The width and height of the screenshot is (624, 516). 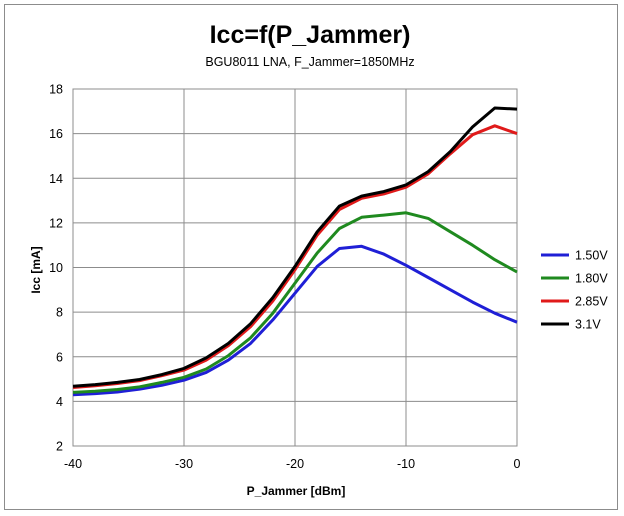 I want to click on legend: 1.50V 1.80V 2.85V 3.1V, so click(x=574, y=290).